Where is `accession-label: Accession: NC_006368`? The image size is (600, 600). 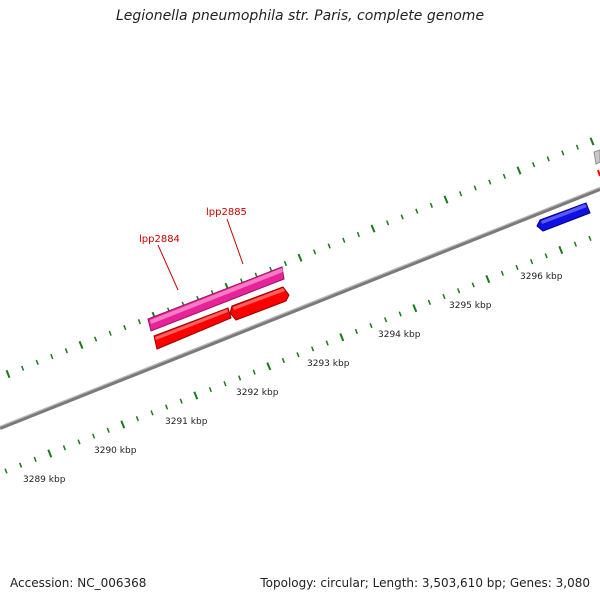 accession-label: Accession: NC_006368 is located at coordinates (78, 583).